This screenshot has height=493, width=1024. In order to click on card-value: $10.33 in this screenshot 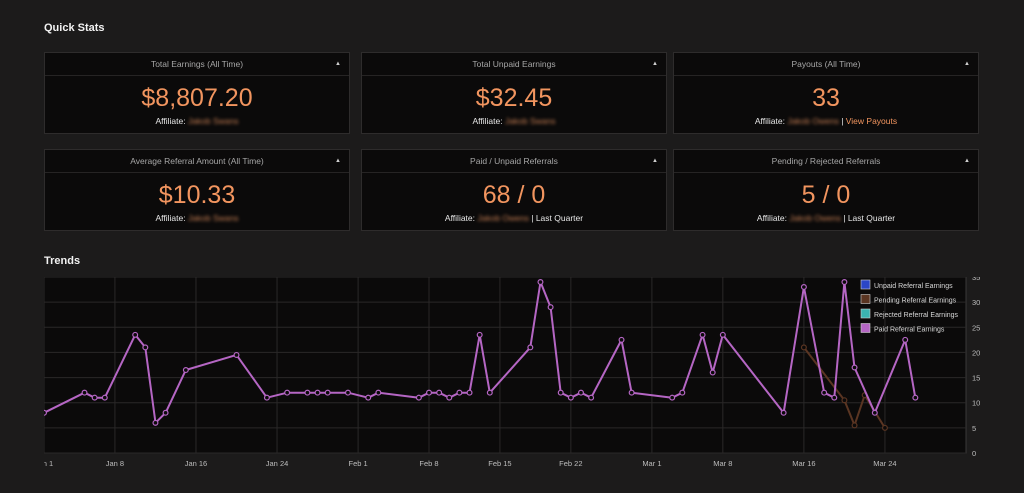, I will do `click(197, 195)`.